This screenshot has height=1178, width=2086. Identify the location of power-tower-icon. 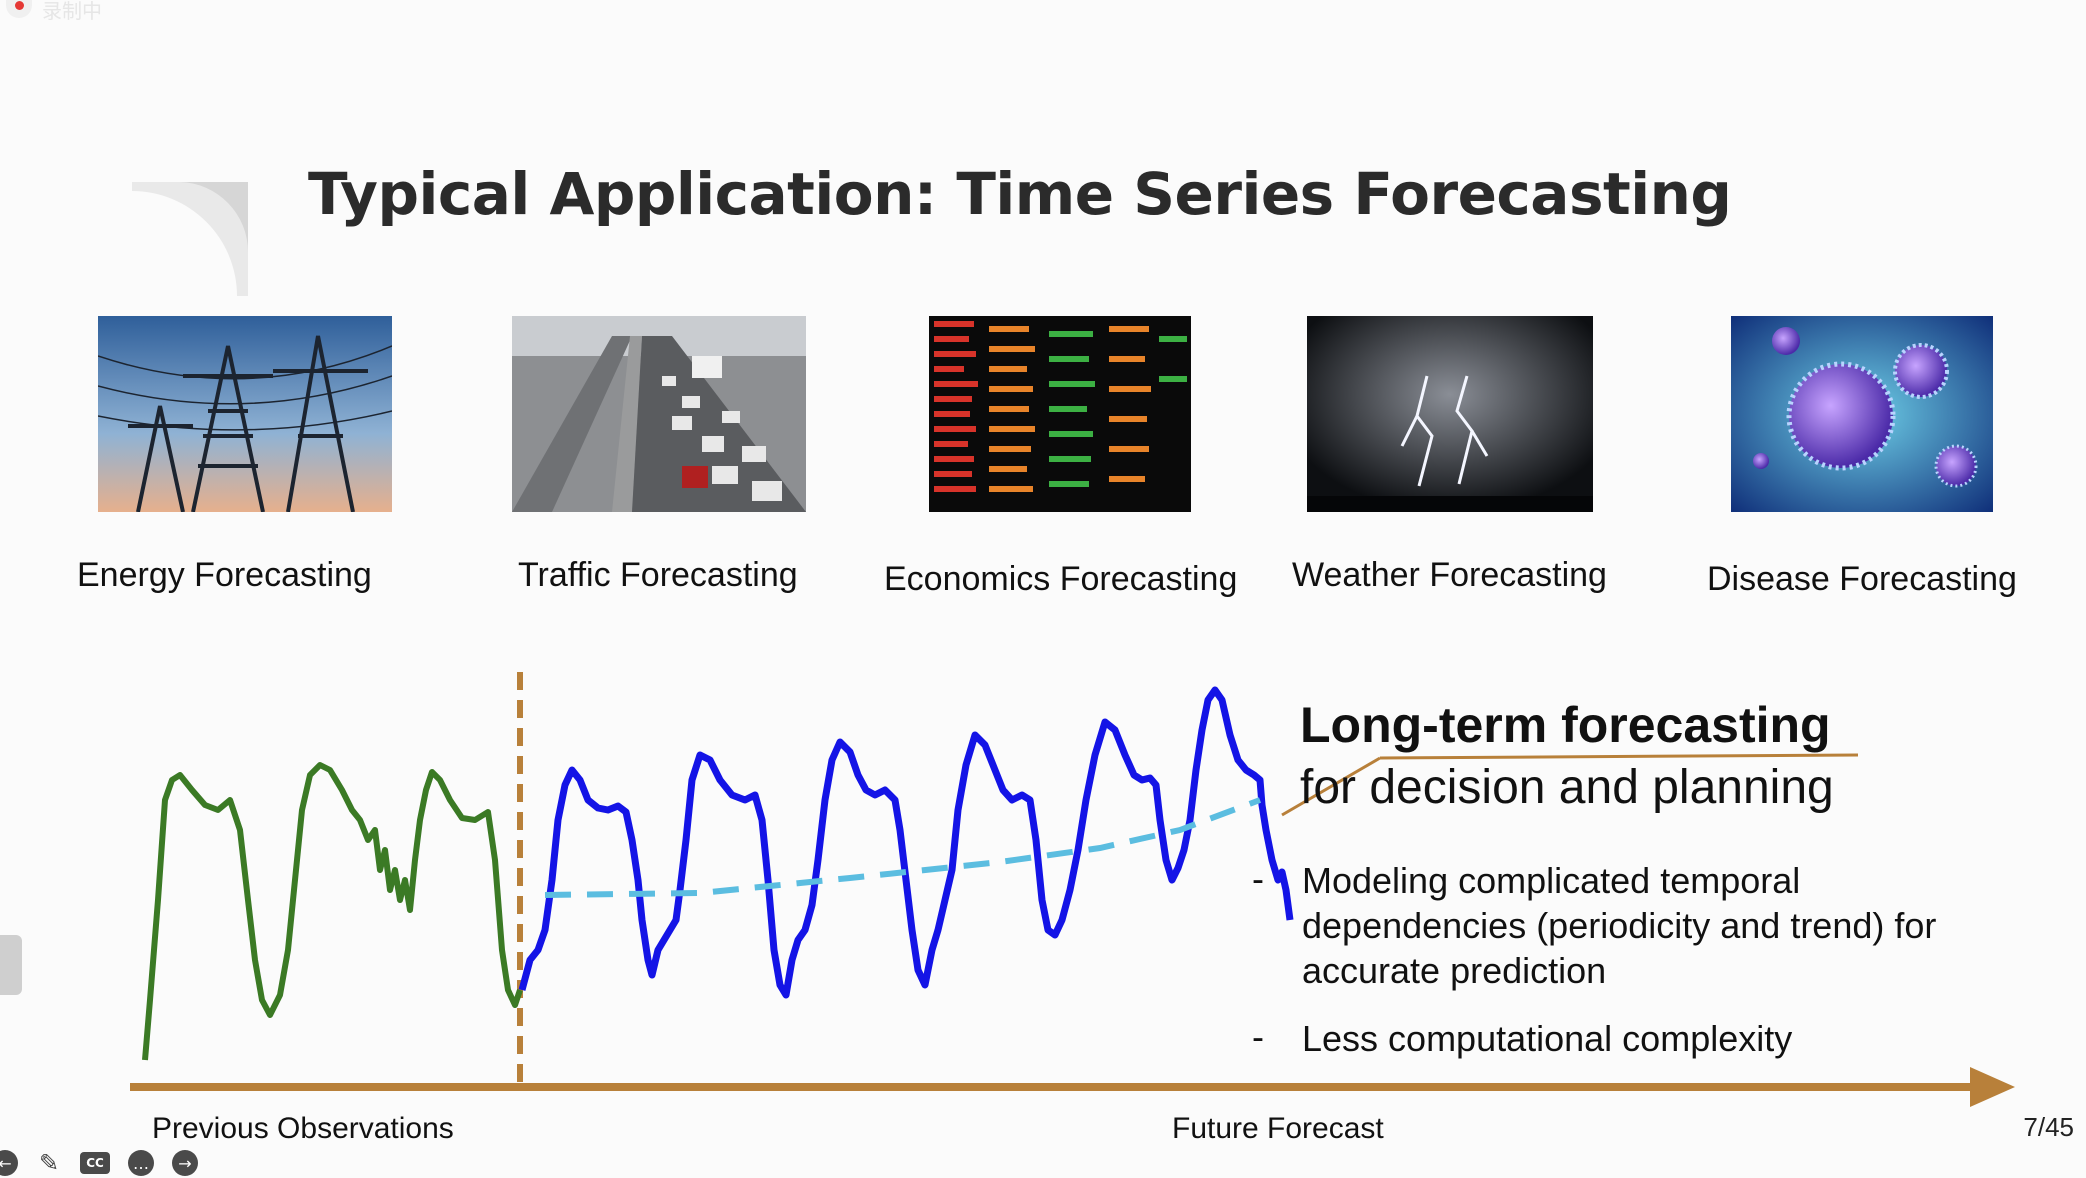
(245, 414).